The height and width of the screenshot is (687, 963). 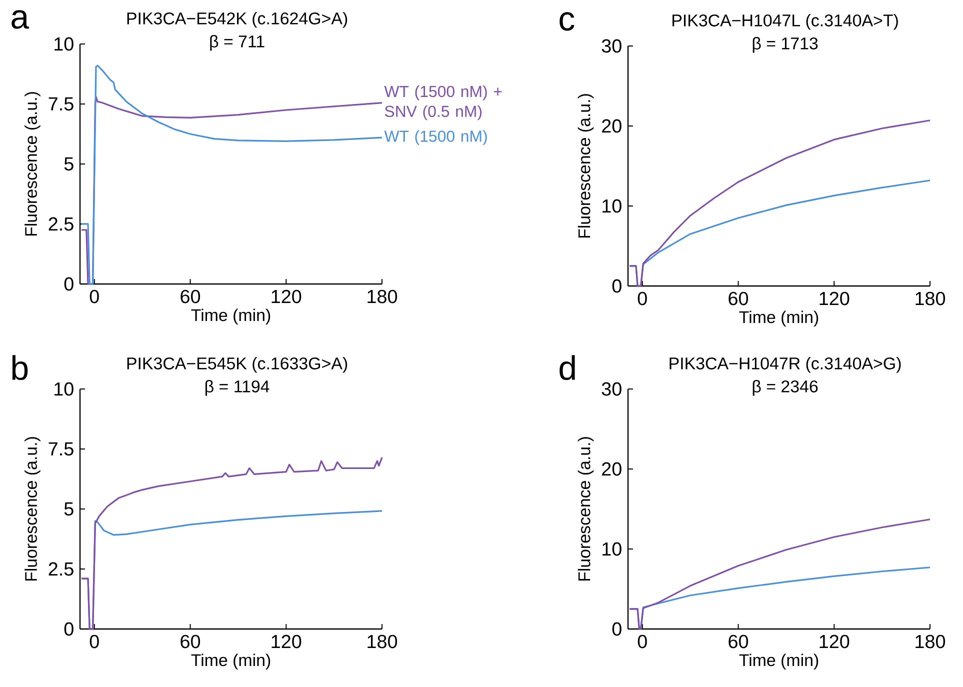 I want to click on text: d, so click(x=567, y=367).